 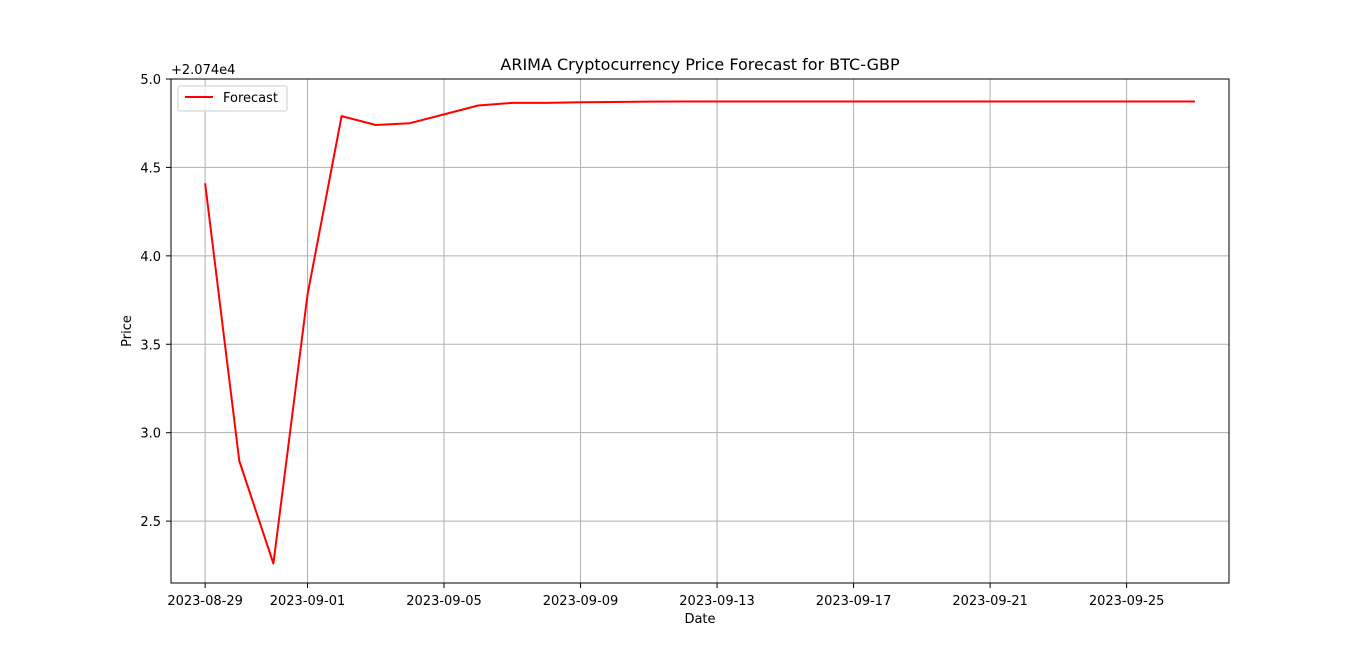 I want to click on y-tick-label: 3.0, so click(x=150, y=434).